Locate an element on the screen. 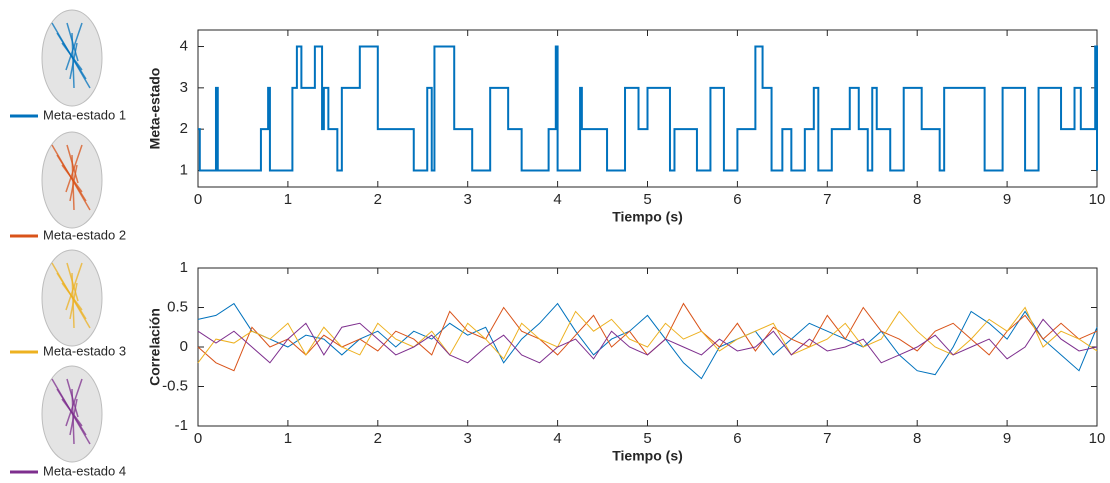 The height and width of the screenshot is (483, 1110). legend-label: Meta-estado 1 is located at coordinates (84, 114).